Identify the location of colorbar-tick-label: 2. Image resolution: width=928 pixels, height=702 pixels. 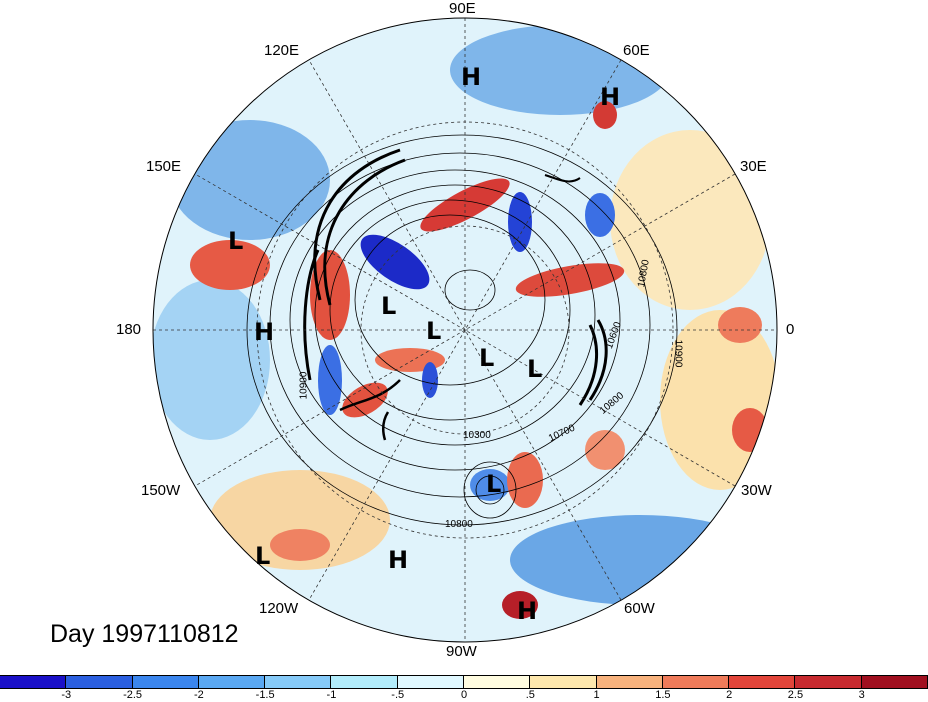
(729, 695).